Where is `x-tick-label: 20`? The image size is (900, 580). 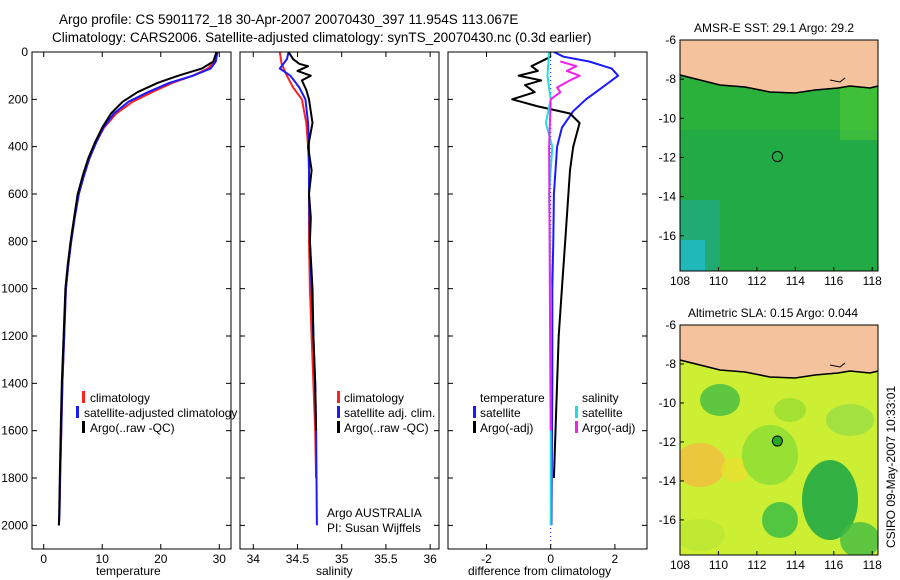
x-tick-label: 20 is located at coordinates (161, 559).